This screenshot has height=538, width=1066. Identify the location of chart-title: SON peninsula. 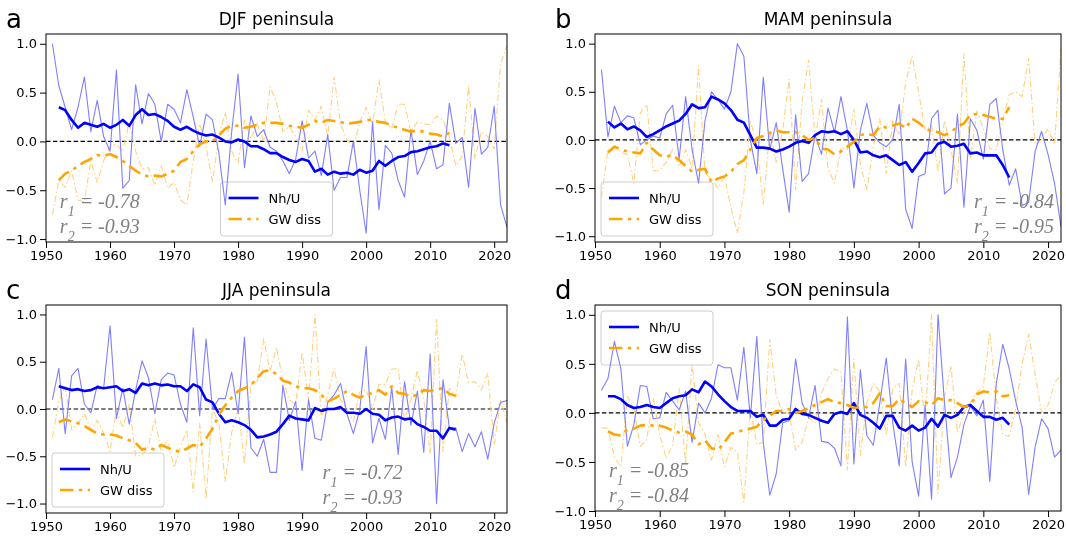
(828, 290).